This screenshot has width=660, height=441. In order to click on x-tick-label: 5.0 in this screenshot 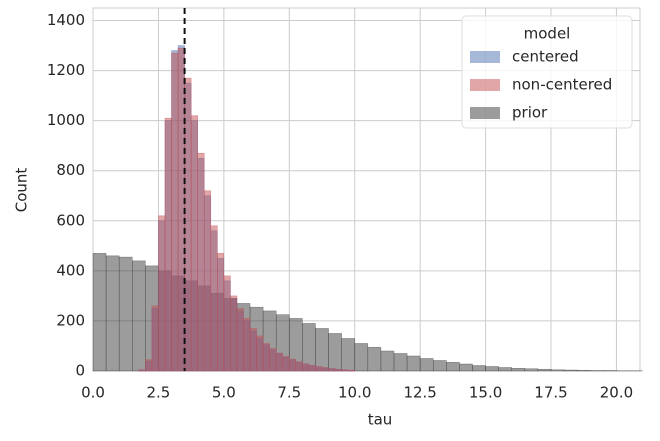, I will do `click(224, 393)`.